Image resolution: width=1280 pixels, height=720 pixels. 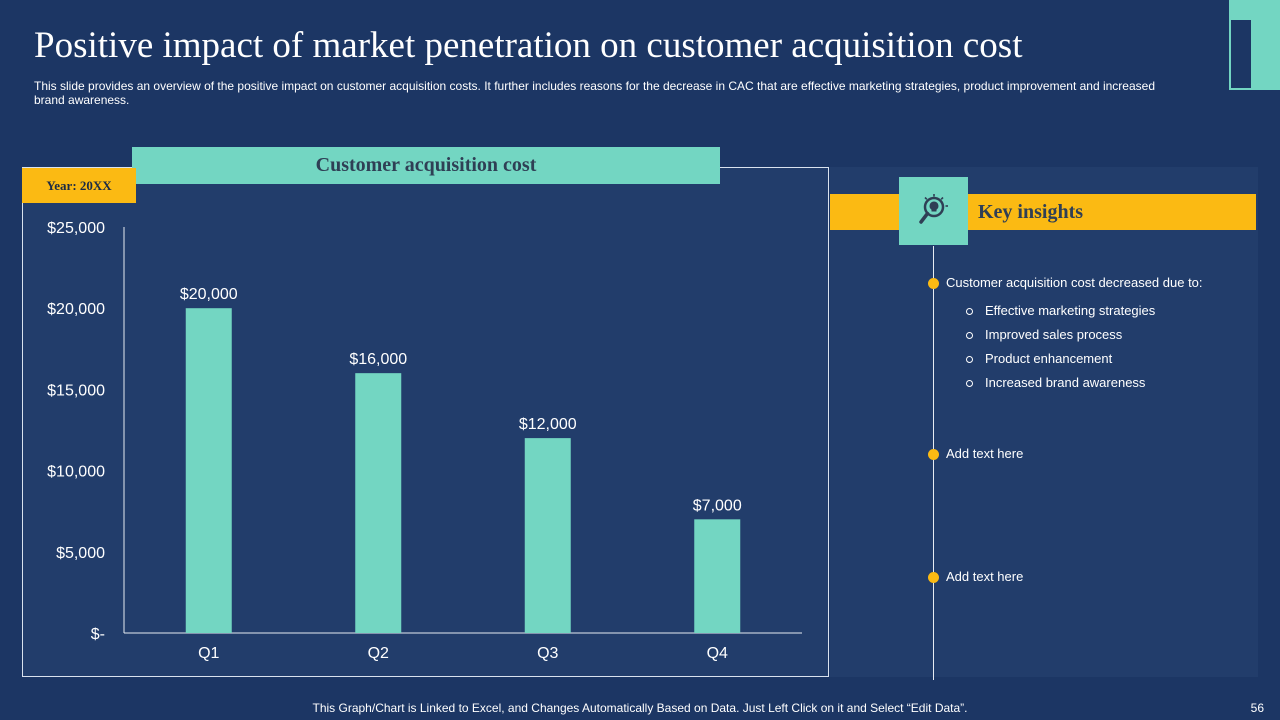 I want to click on corner-decoration, so click(x=1254, y=45).